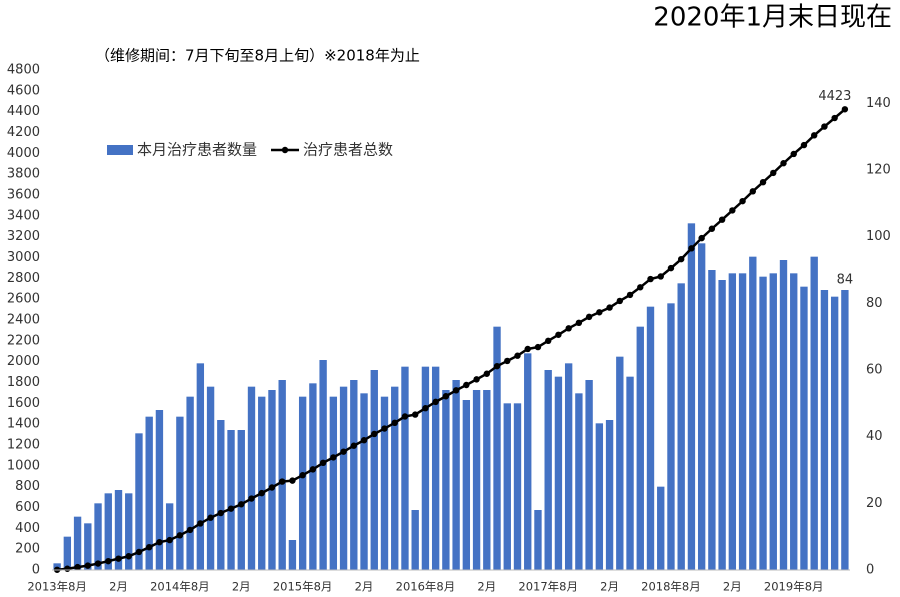  Describe the element at coordinates (364, 587) in the screenshot. I see `x-tick-label: 2月` at that location.